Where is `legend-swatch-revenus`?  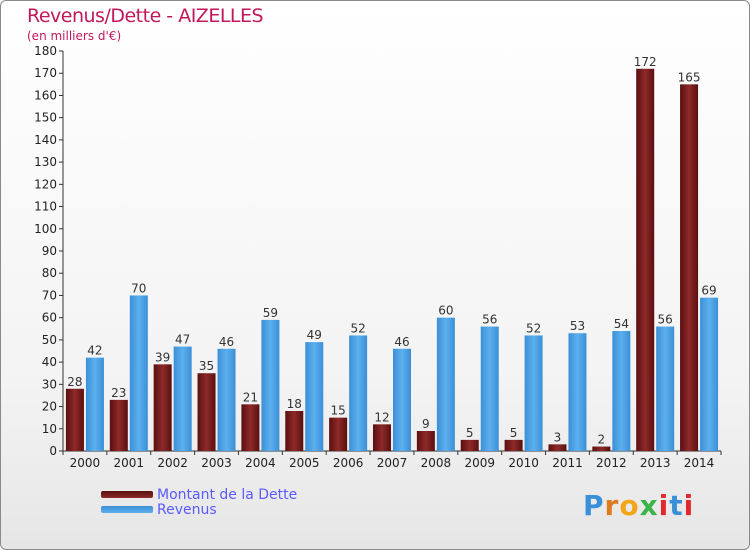 legend-swatch-revenus is located at coordinates (127, 509).